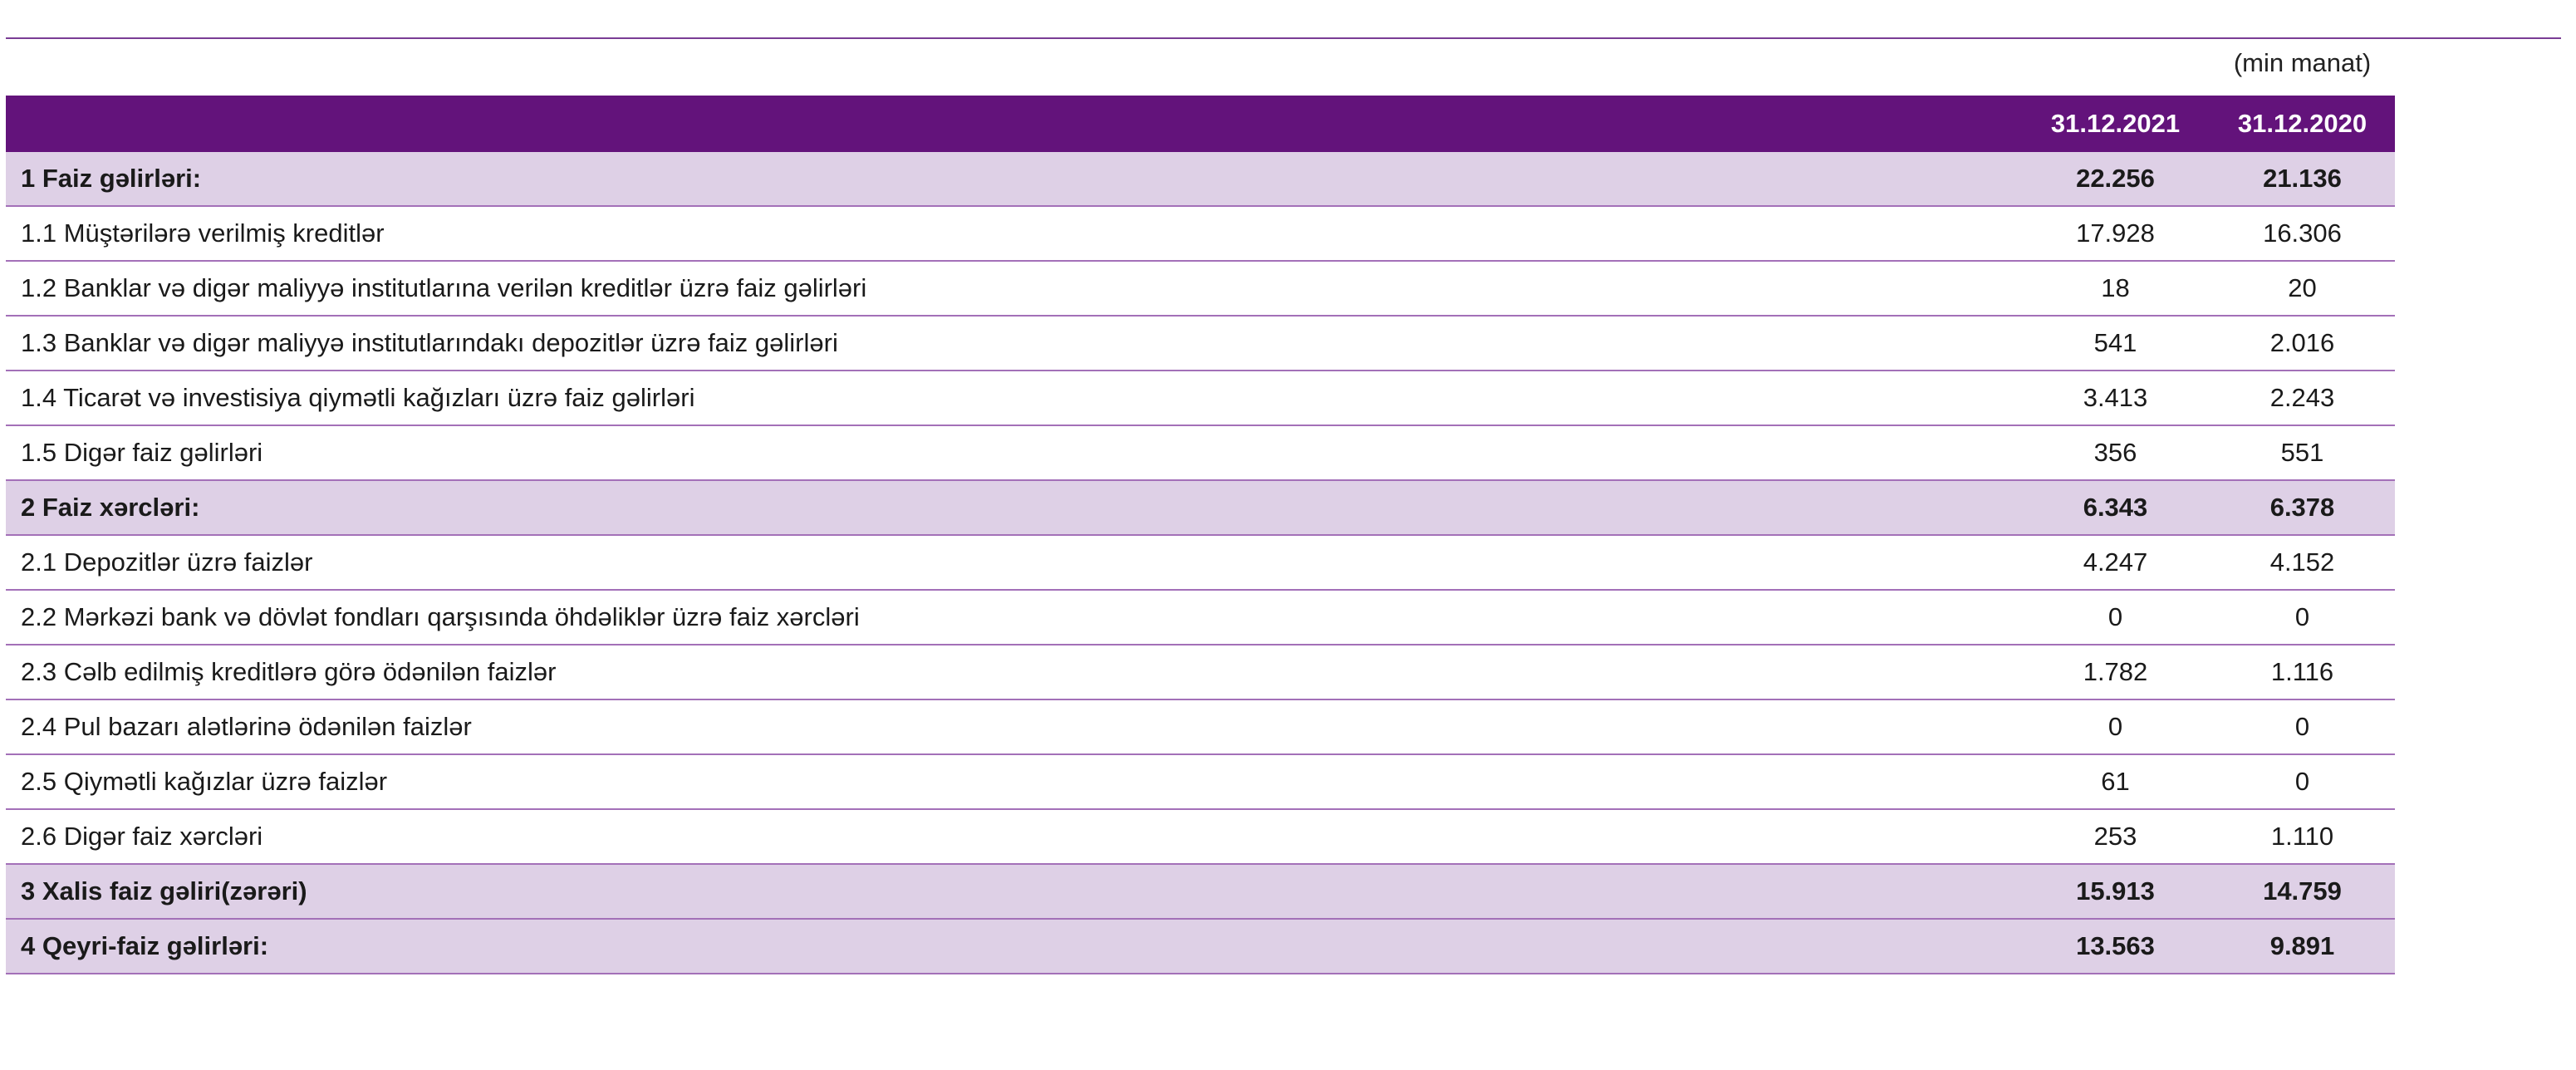  Describe the element at coordinates (2302, 124) in the screenshot. I see `header-2020: 31.12.2020` at that location.